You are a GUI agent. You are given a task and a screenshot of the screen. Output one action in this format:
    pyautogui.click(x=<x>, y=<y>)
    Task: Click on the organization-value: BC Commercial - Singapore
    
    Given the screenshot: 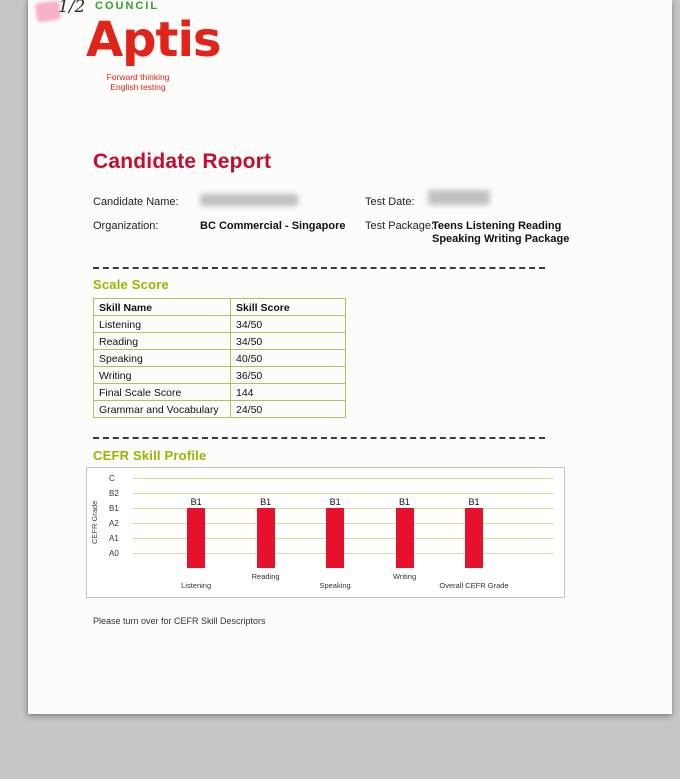 What is the action you would take?
    pyautogui.click(x=273, y=226)
    